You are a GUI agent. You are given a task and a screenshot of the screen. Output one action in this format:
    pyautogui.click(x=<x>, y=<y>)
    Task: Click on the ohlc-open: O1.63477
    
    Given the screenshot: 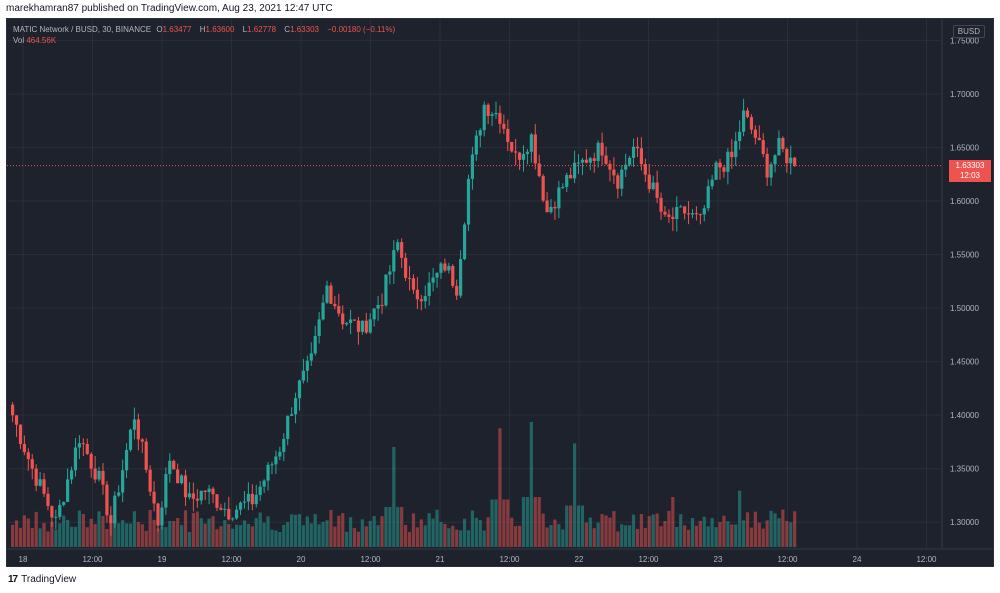 What is the action you would take?
    pyautogui.click(x=174, y=29)
    